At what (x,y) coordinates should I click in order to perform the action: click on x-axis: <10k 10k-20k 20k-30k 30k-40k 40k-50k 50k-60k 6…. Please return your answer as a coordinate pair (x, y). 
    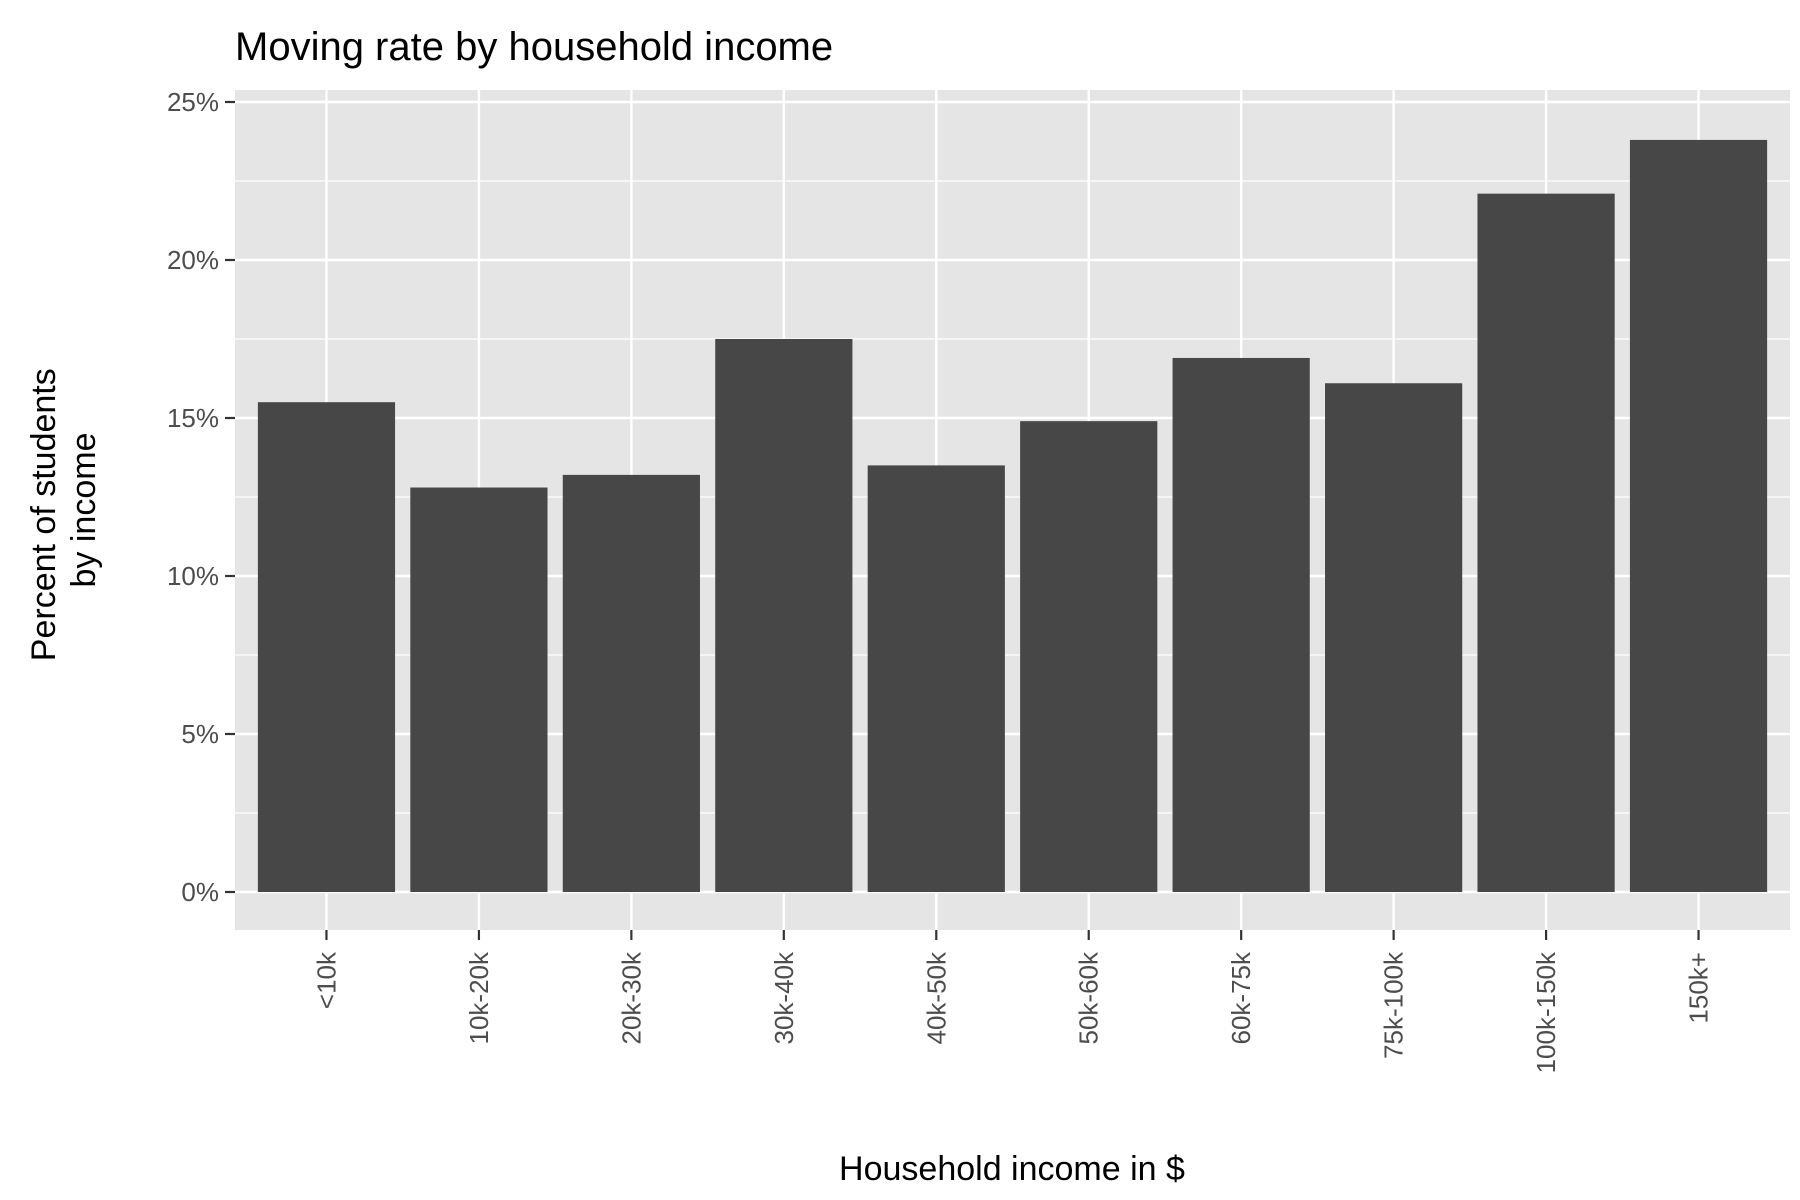
    Looking at the image, I should click on (1012, 1001).